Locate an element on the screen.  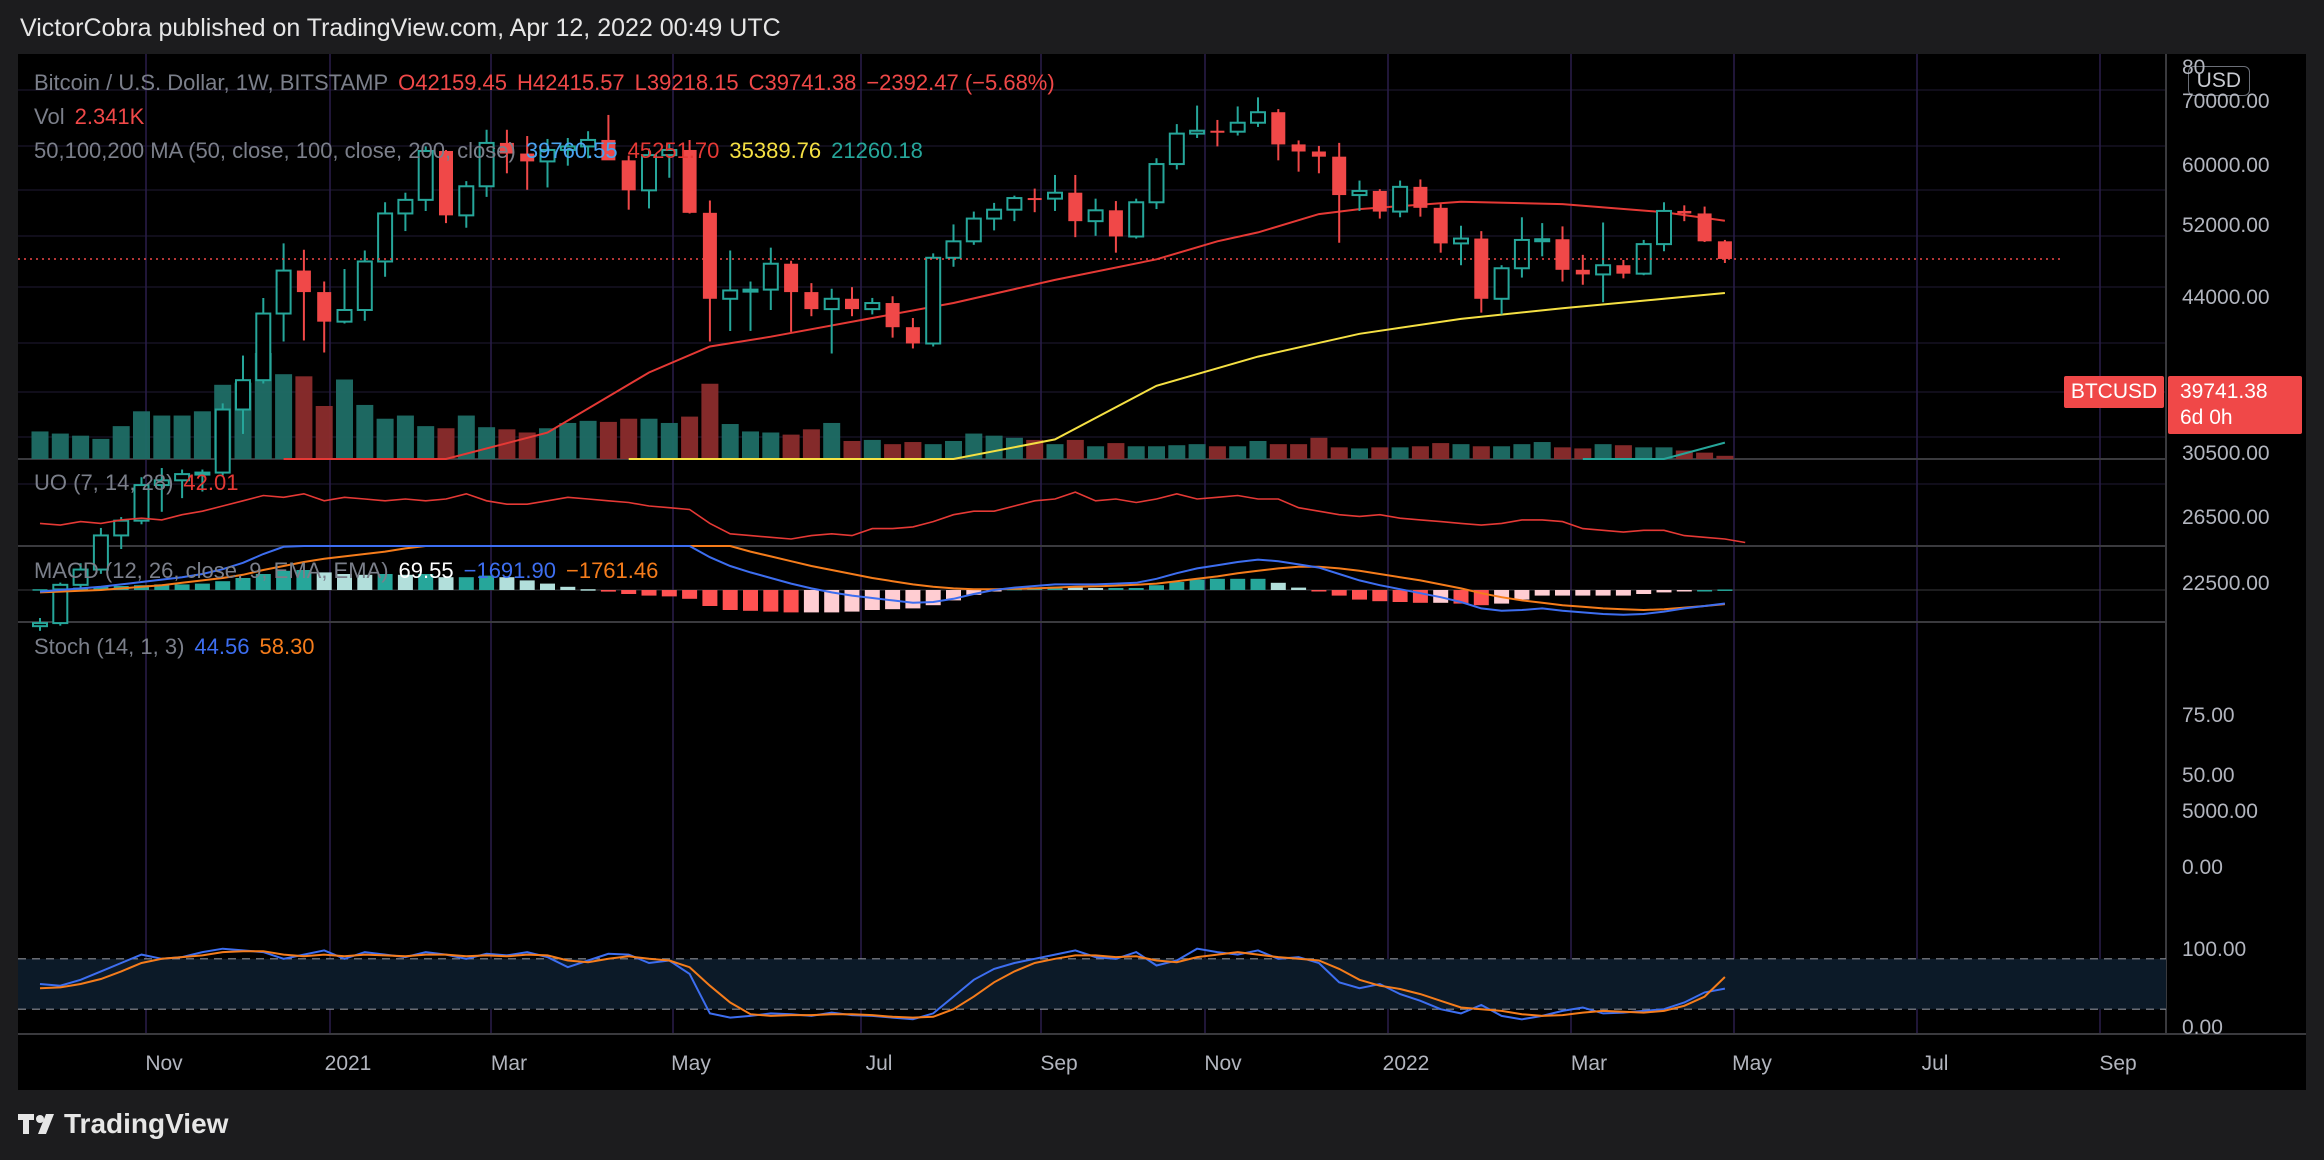
uo-label: UO (7, 14, 28) is located at coordinates (104, 482).